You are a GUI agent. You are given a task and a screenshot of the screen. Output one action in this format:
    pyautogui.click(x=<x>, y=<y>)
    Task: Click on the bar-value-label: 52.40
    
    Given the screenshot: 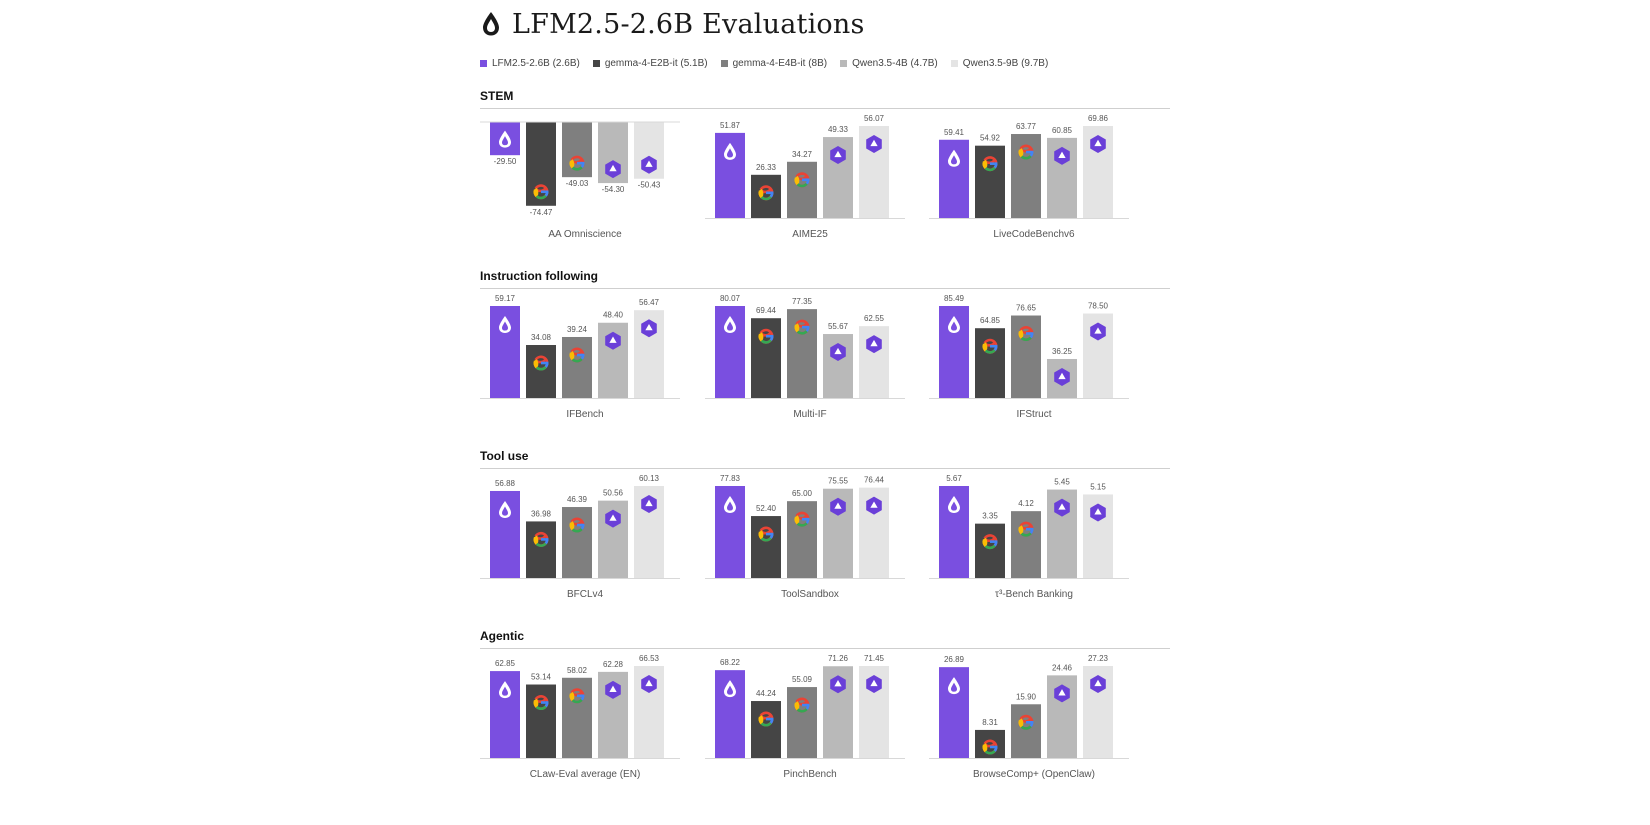 What is the action you would take?
    pyautogui.click(x=766, y=508)
    